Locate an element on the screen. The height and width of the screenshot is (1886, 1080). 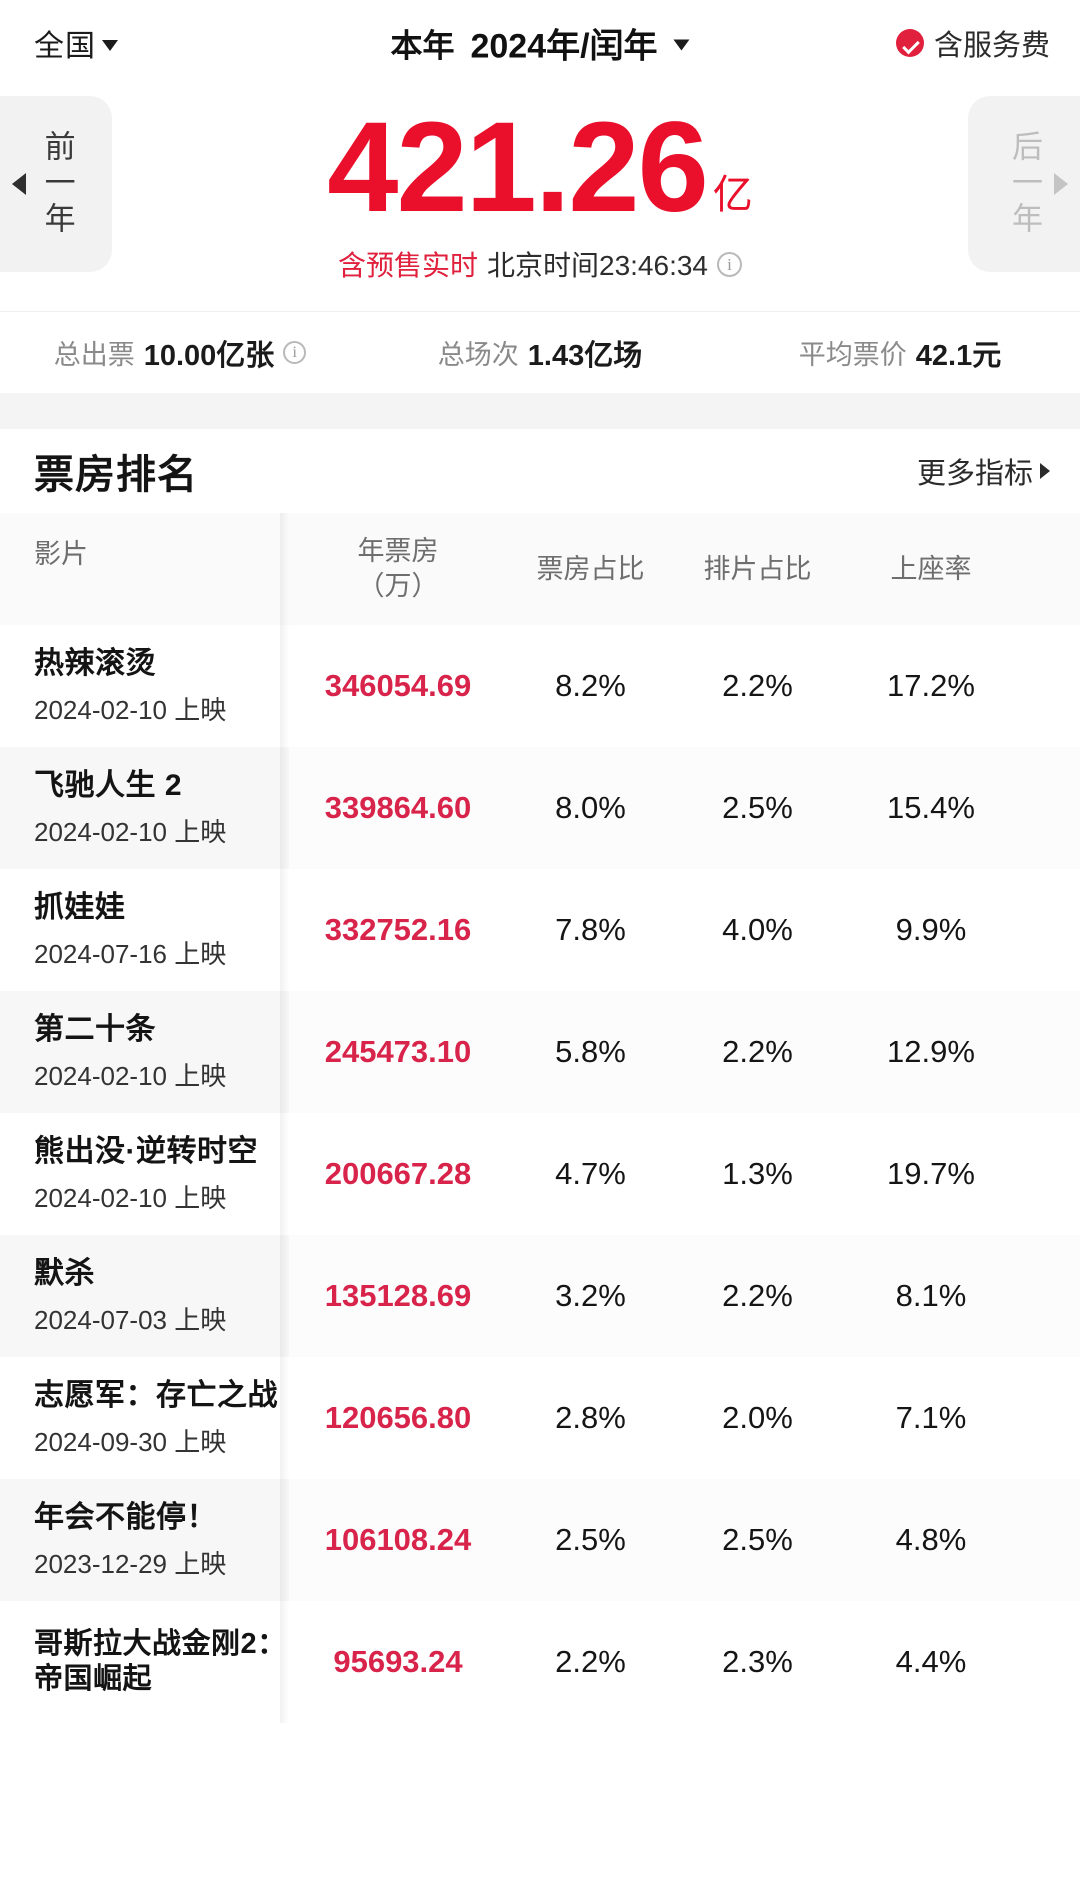
header-metric-cells: 年票房 （万） 票房占比 排片占比 上座率 is located at coordinates (684, 569).